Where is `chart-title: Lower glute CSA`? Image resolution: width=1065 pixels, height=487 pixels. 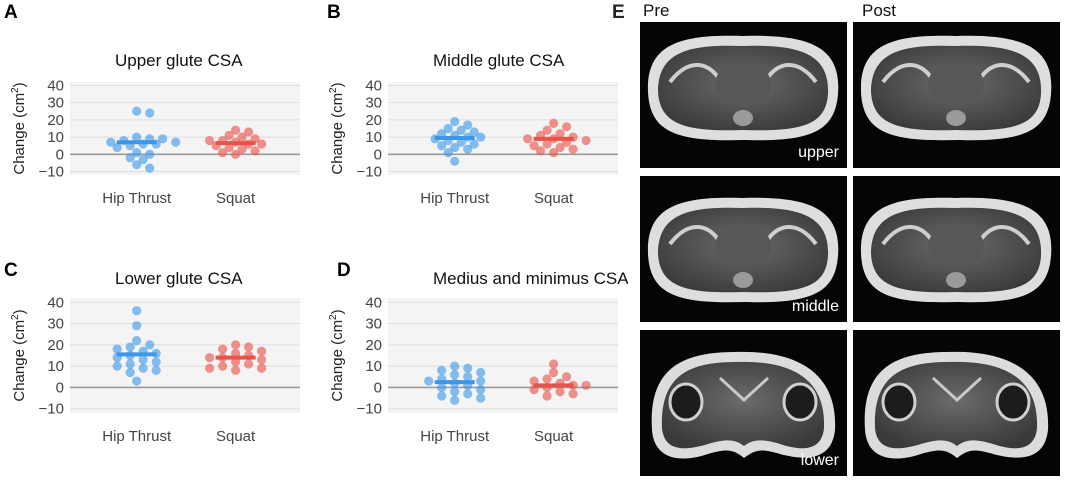
chart-title: Lower glute CSA is located at coordinates (179, 278).